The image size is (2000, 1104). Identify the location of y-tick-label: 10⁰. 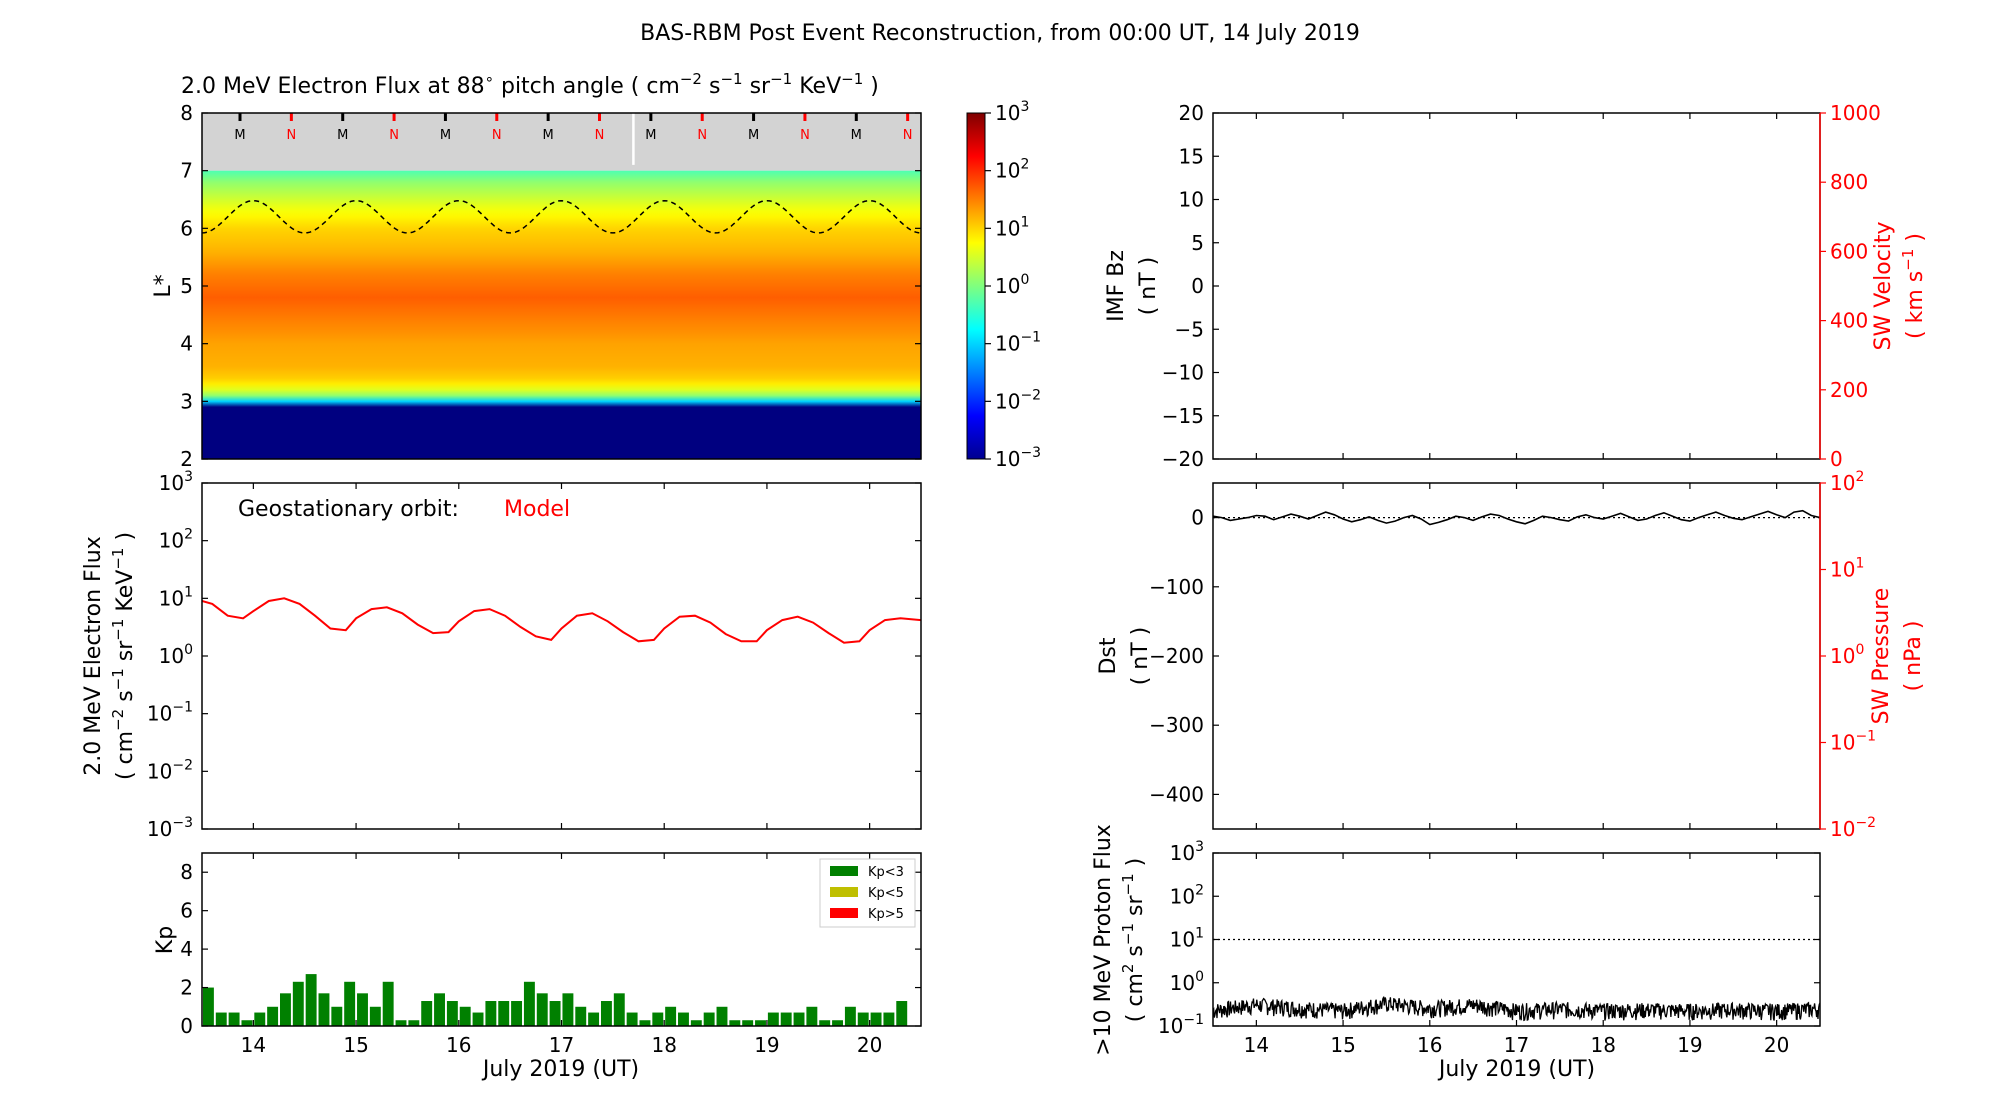
(176, 655).